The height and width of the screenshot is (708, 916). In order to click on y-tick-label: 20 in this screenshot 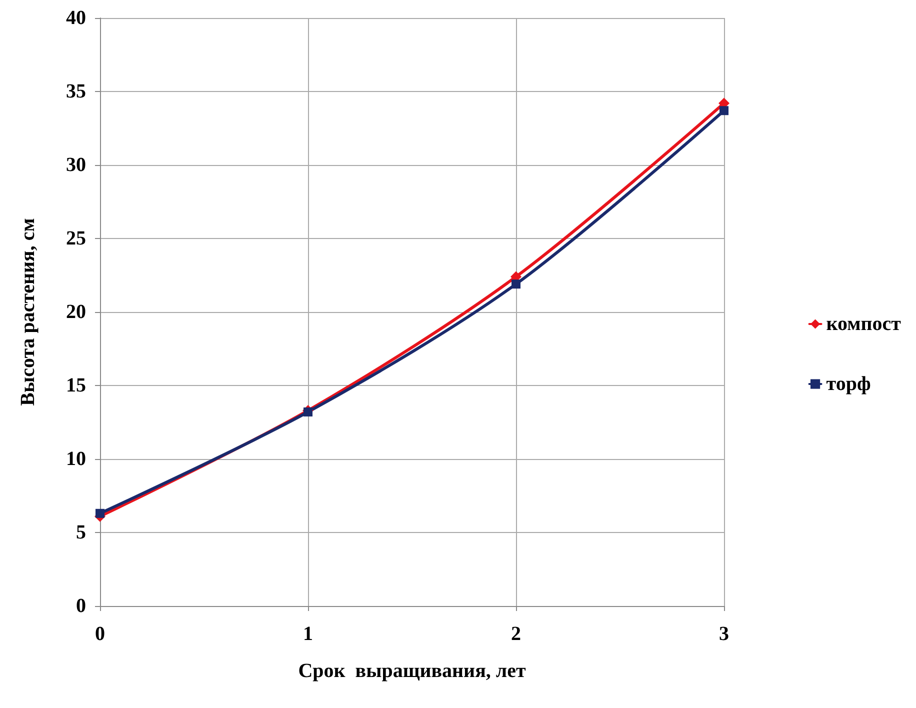, I will do `click(76, 312)`.